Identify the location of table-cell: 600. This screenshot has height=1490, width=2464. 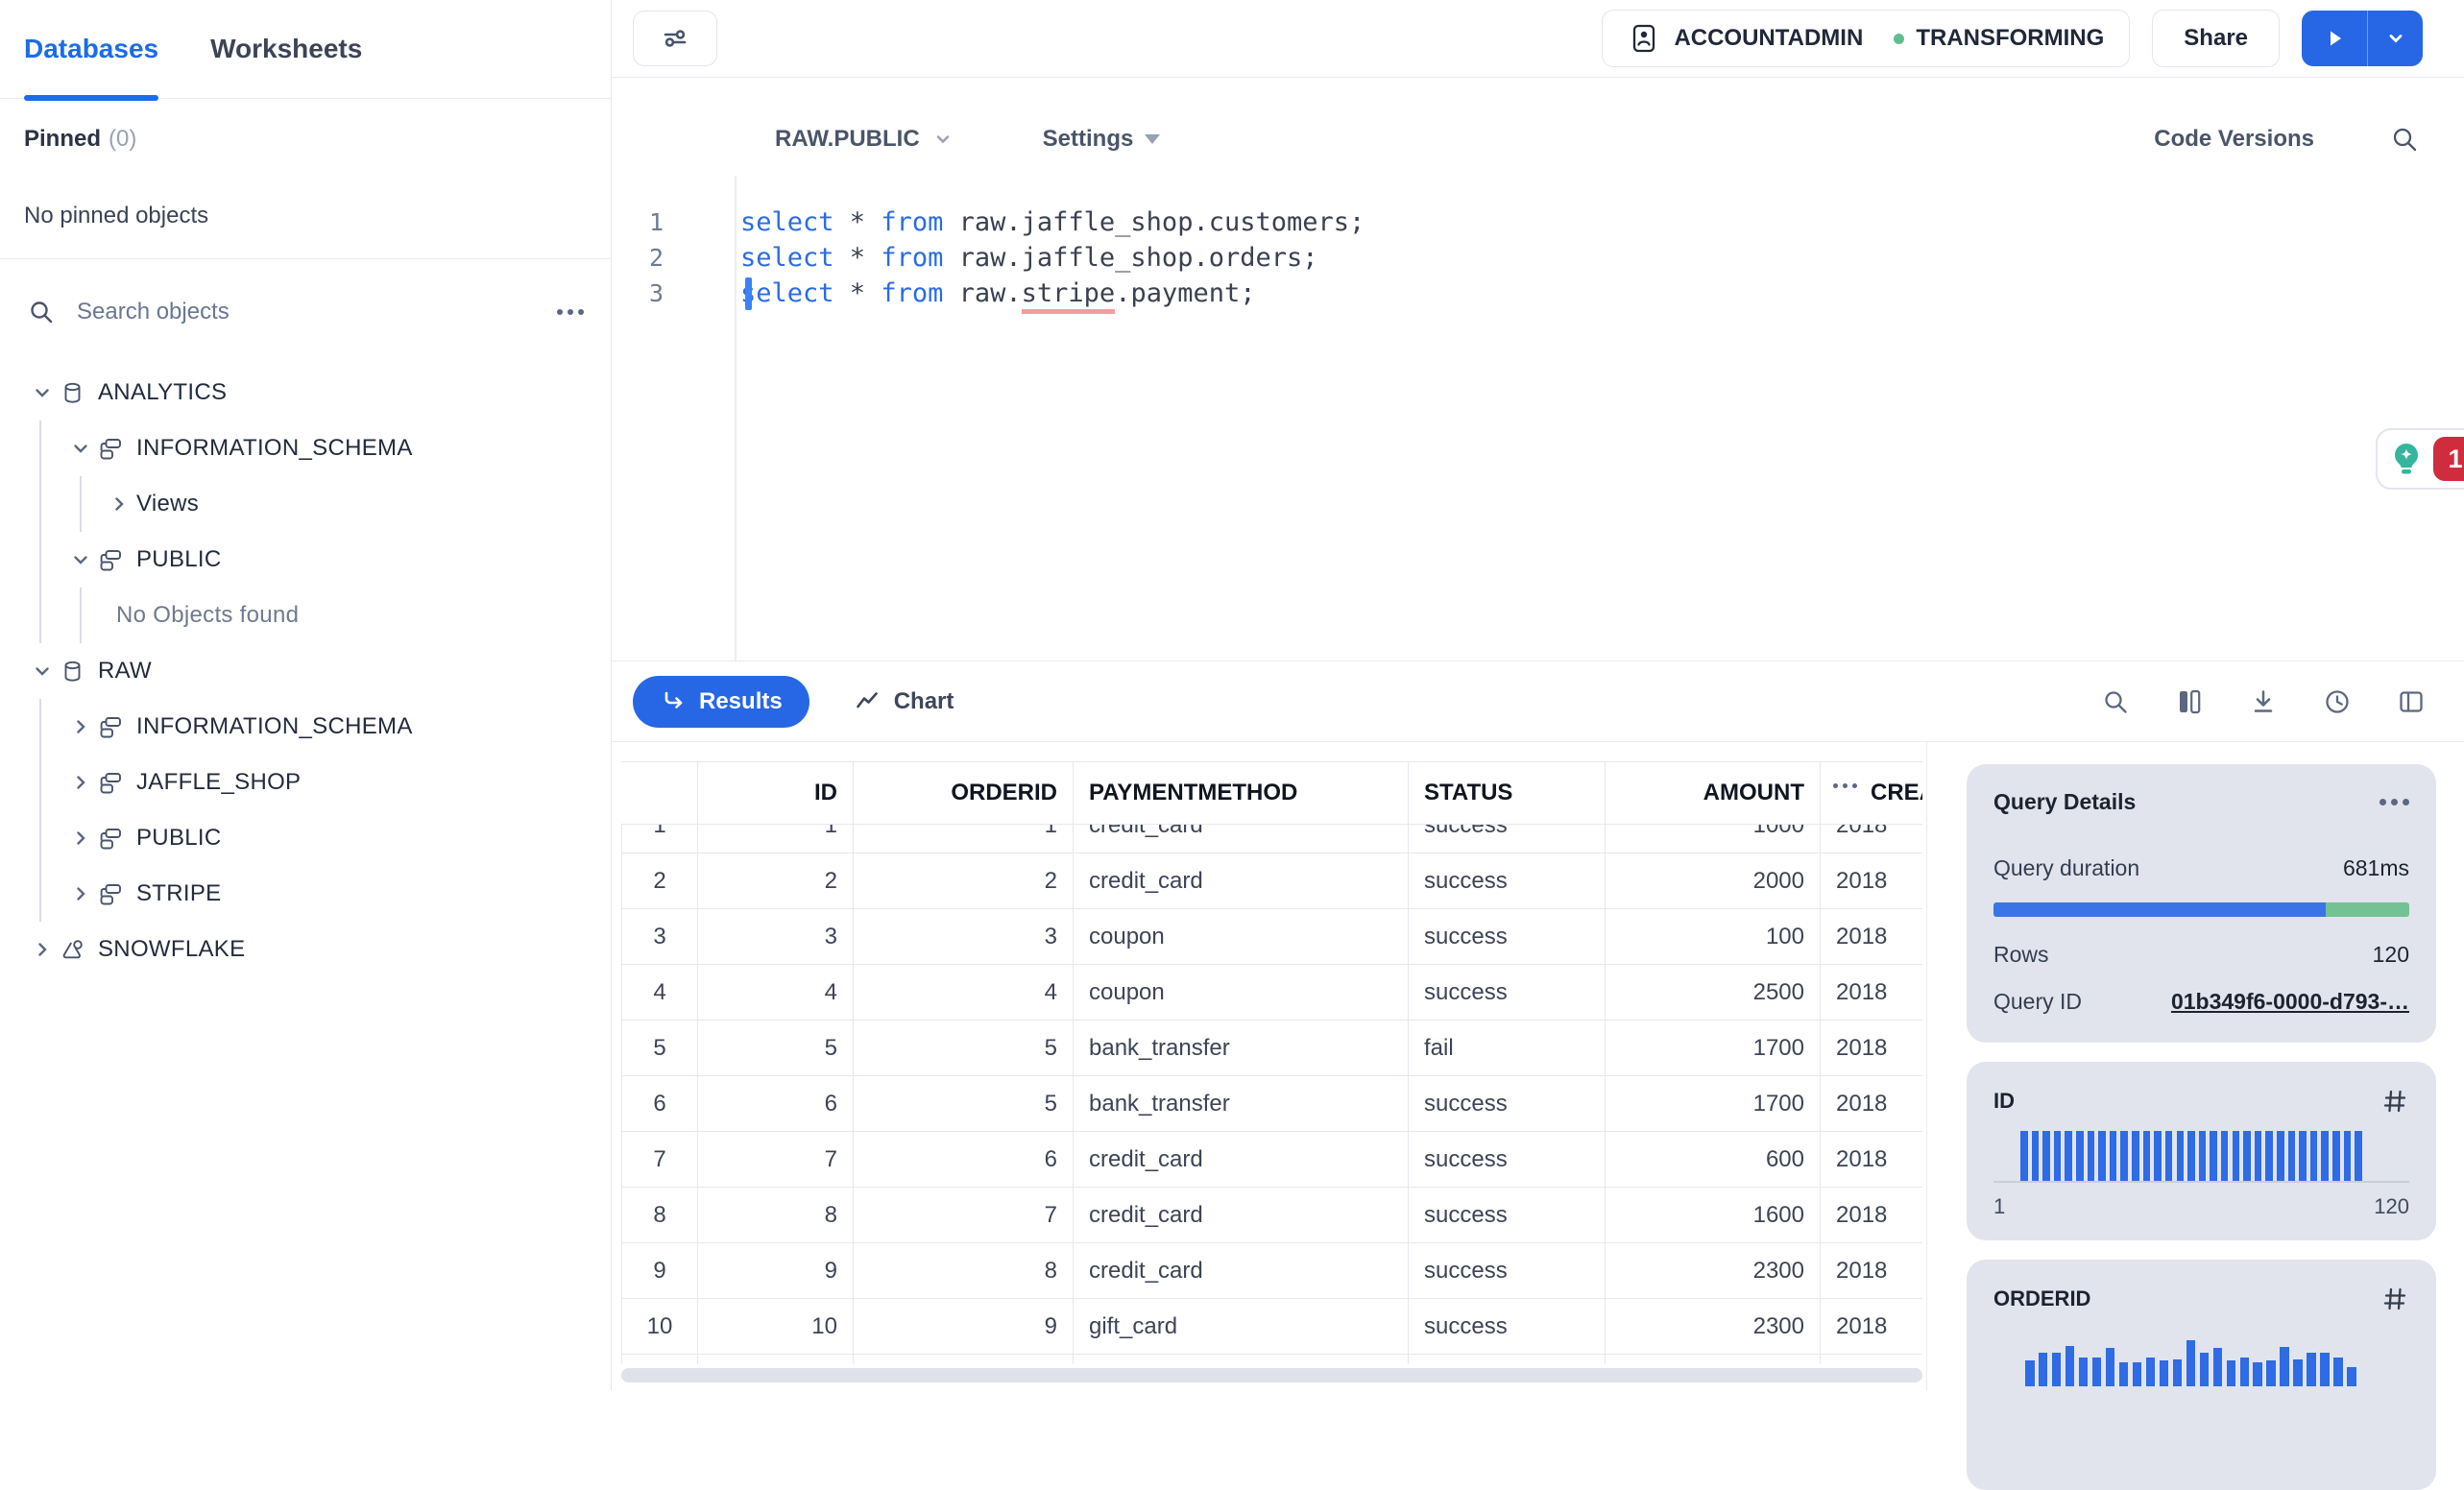
(1714, 1160).